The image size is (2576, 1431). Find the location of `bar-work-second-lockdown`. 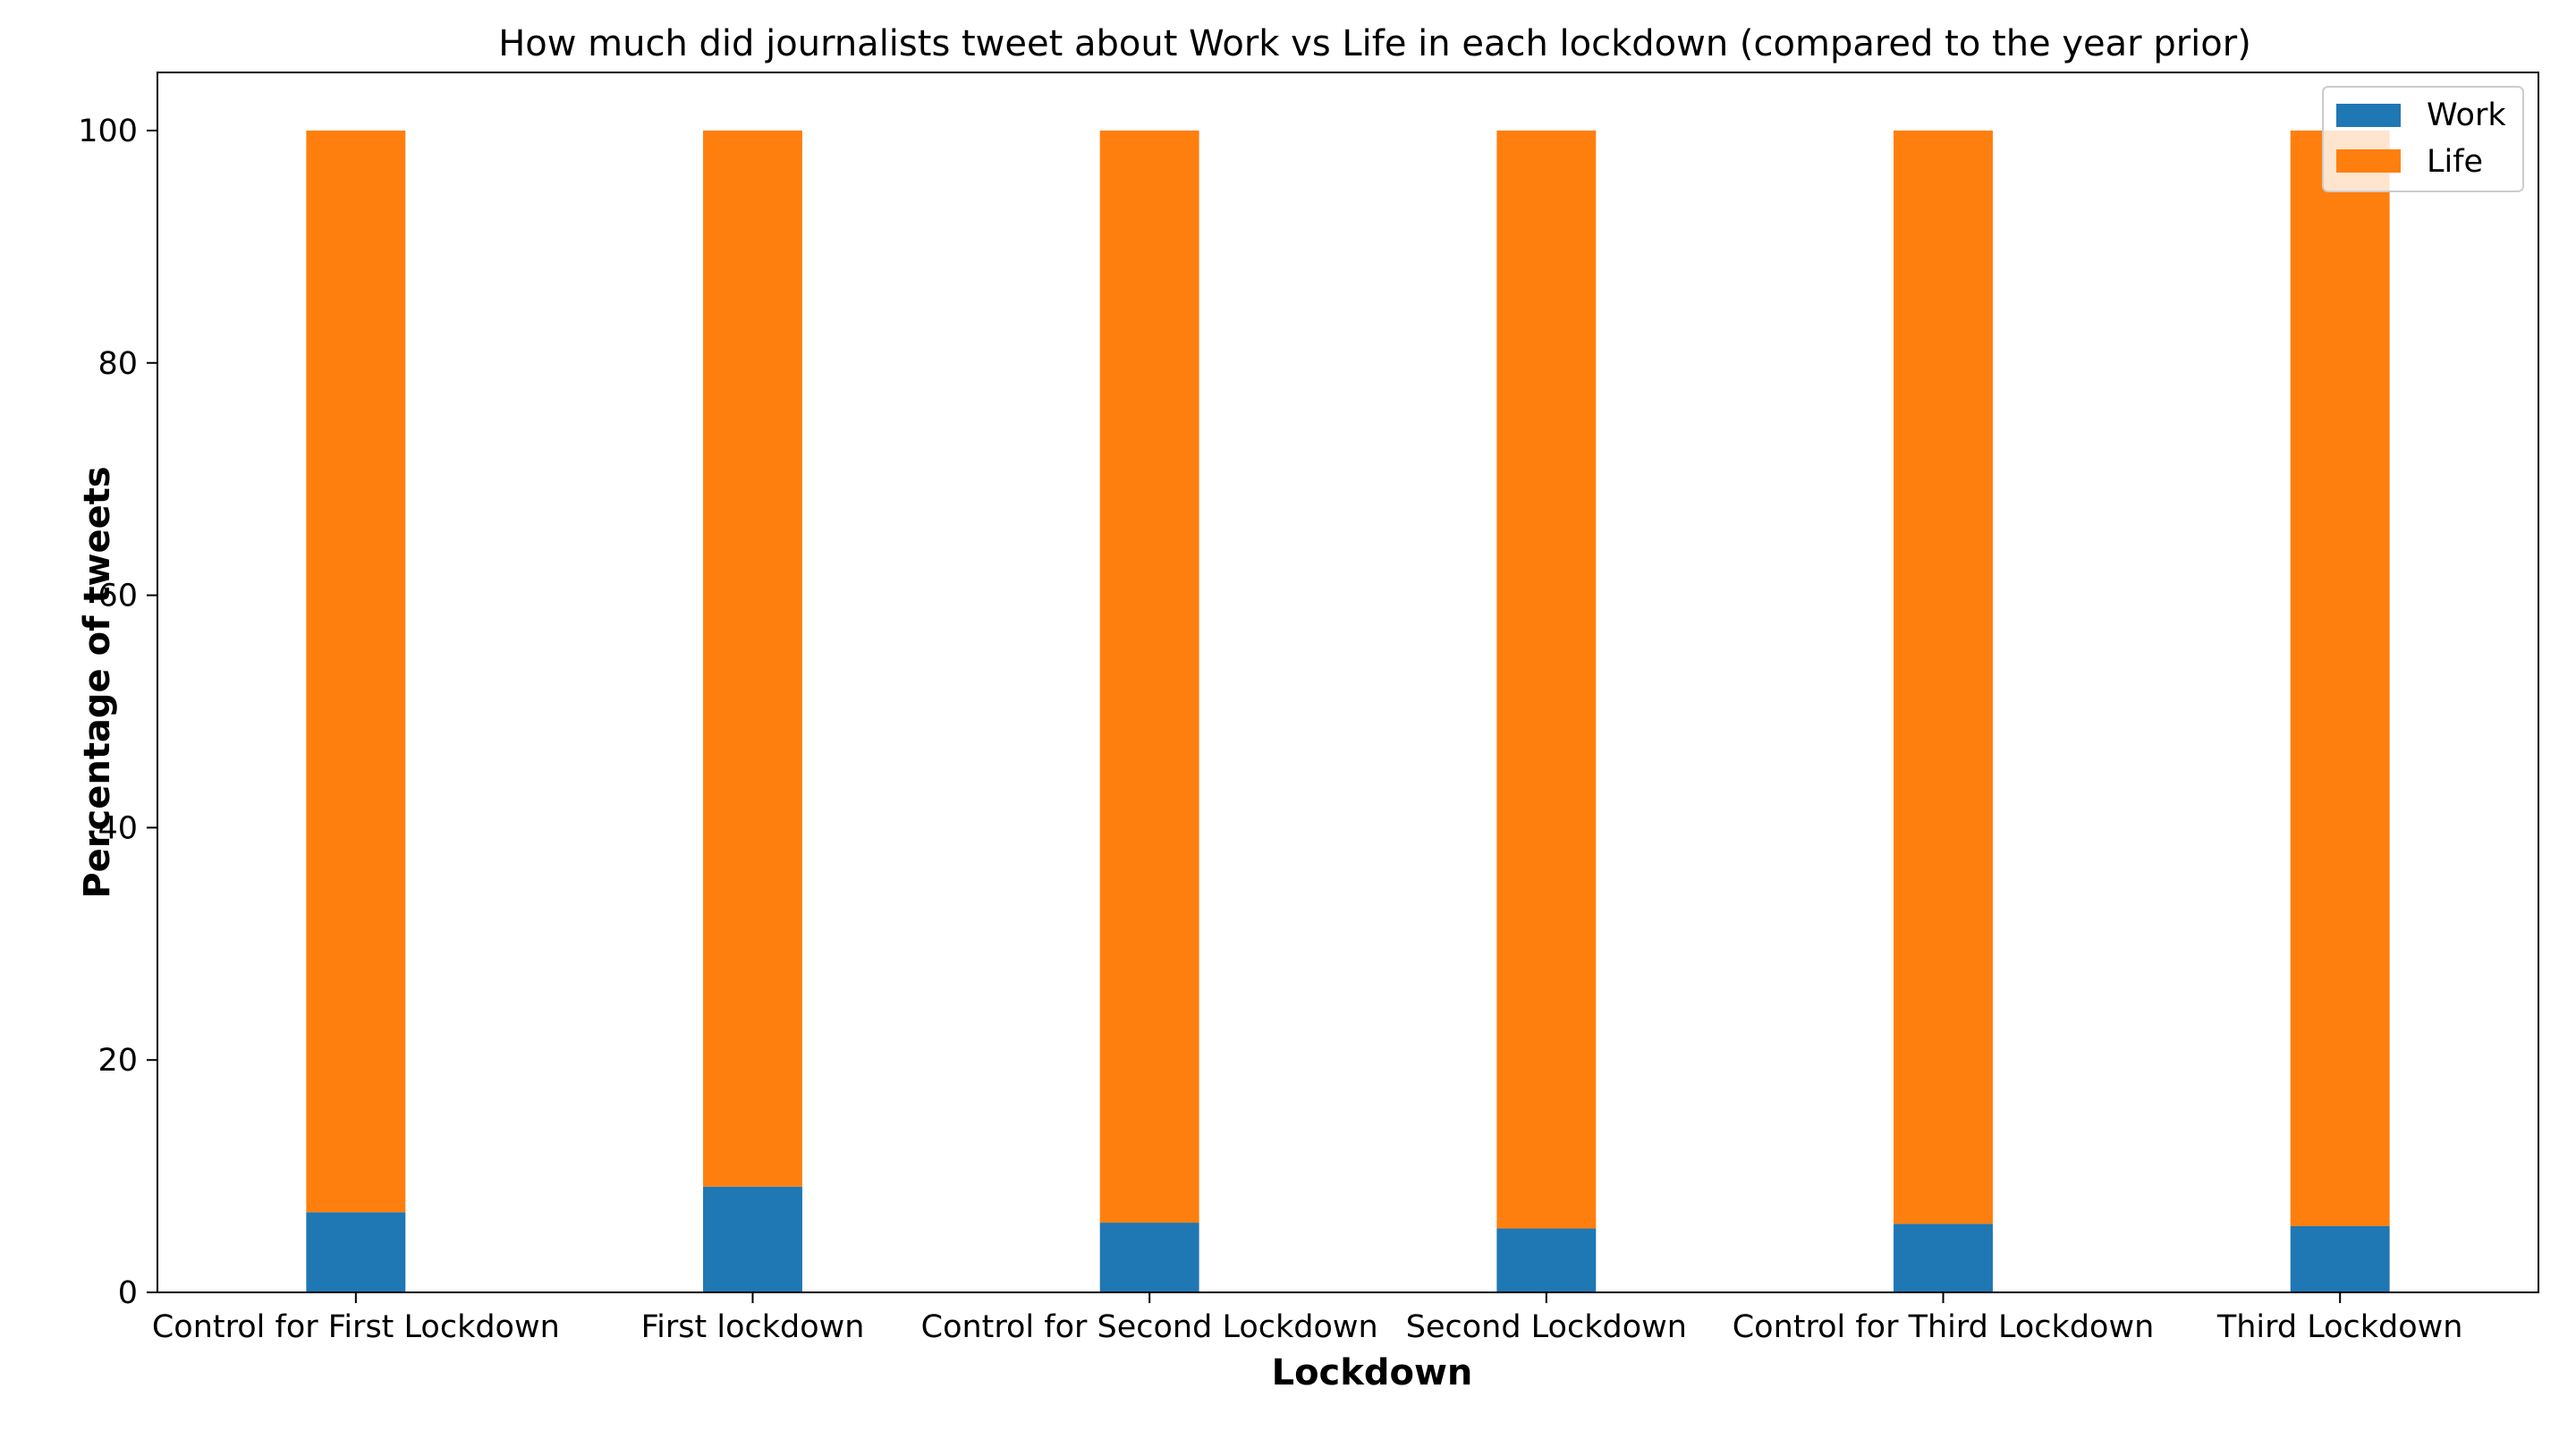

bar-work-second-lockdown is located at coordinates (1546, 1260).